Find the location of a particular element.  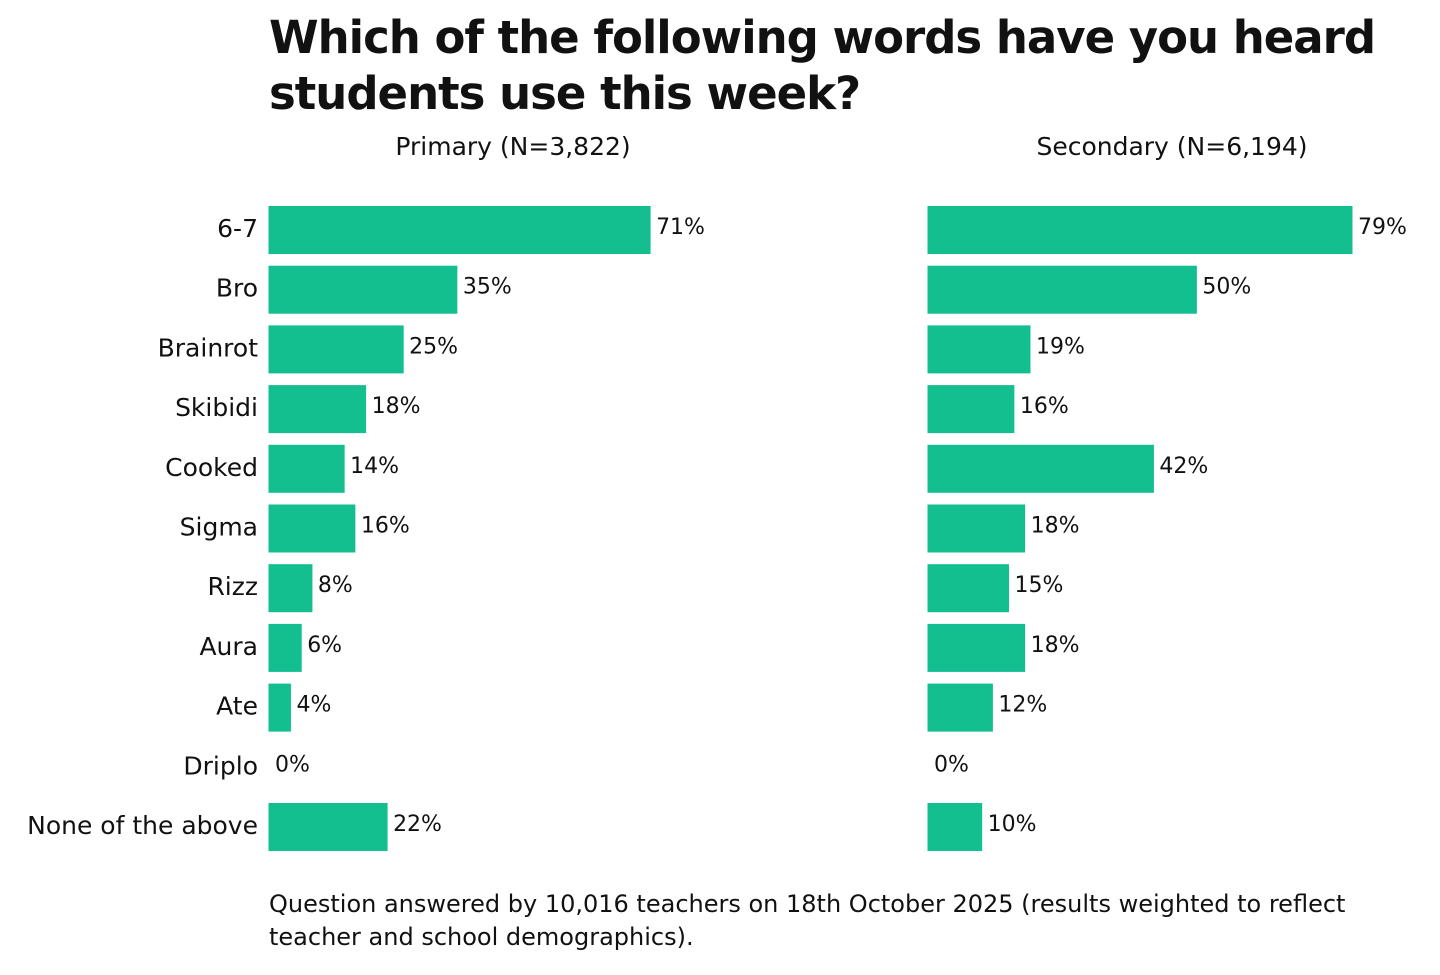

value-label: 10% is located at coordinates (1012, 824).